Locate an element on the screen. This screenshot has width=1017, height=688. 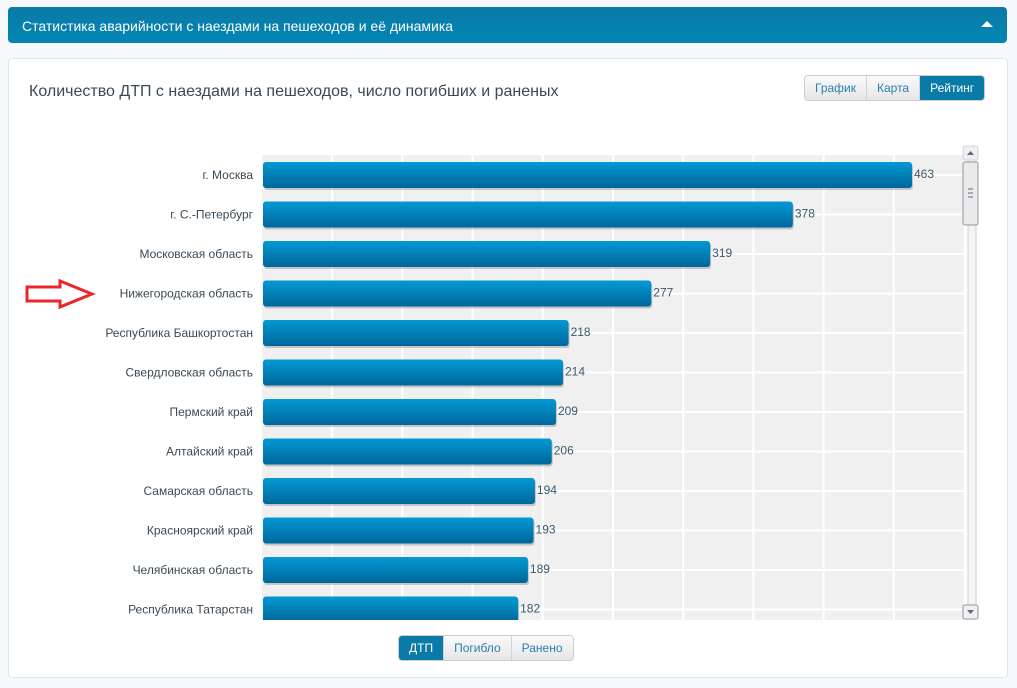
category-label: г. Москва is located at coordinates (227, 175).